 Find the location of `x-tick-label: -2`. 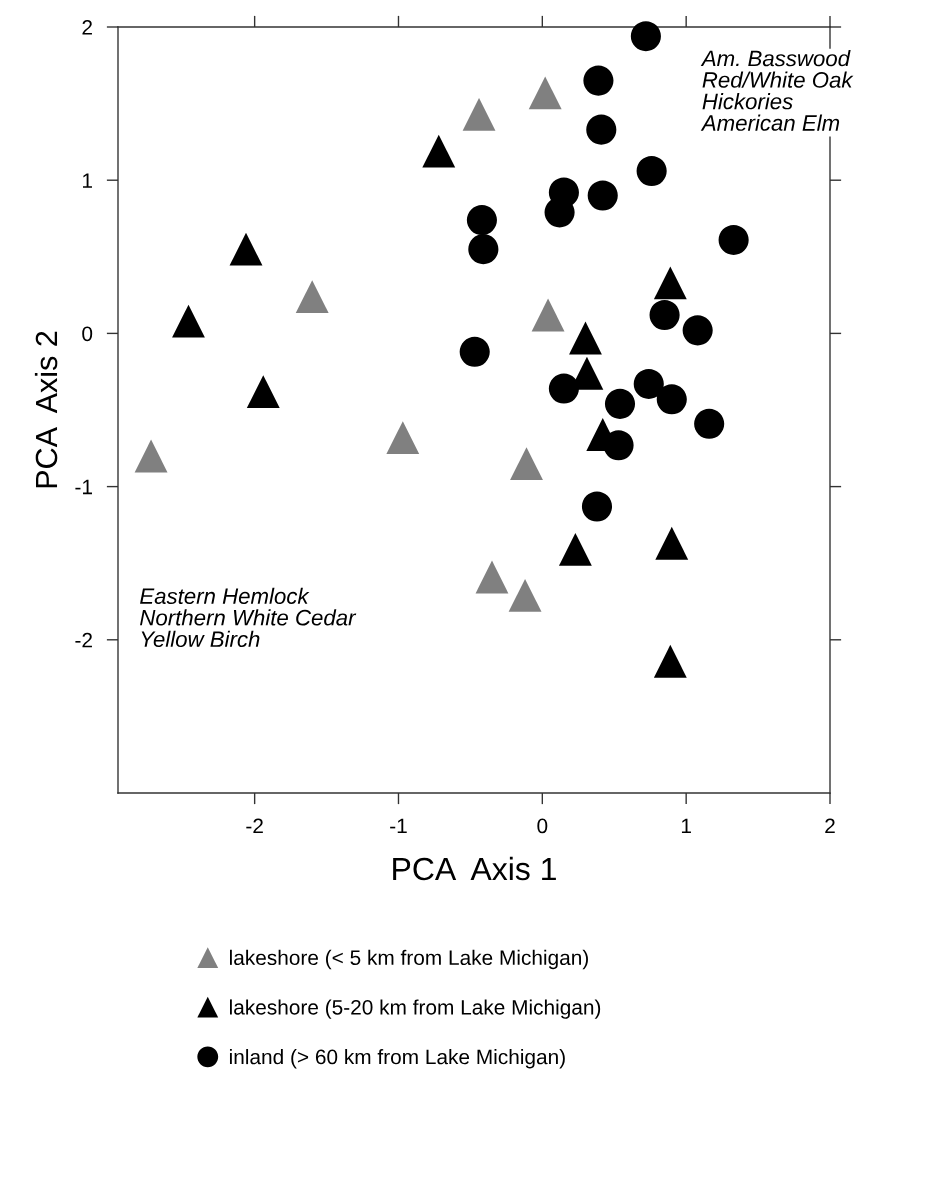

x-tick-label: -2 is located at coordinates (254, 826).